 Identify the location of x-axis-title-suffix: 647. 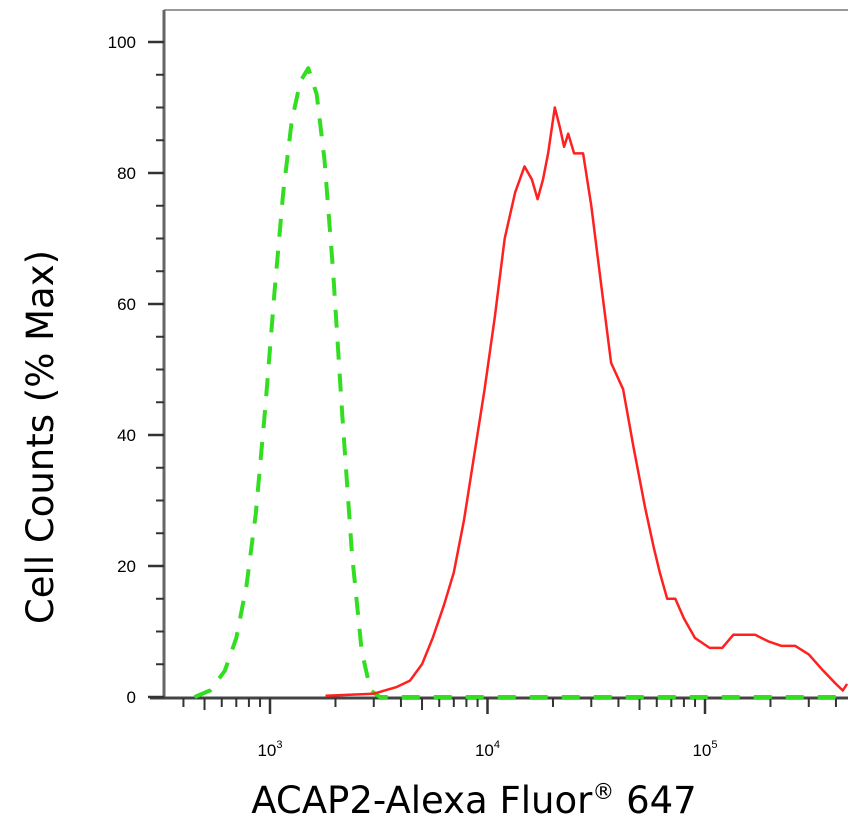
(655, 800).